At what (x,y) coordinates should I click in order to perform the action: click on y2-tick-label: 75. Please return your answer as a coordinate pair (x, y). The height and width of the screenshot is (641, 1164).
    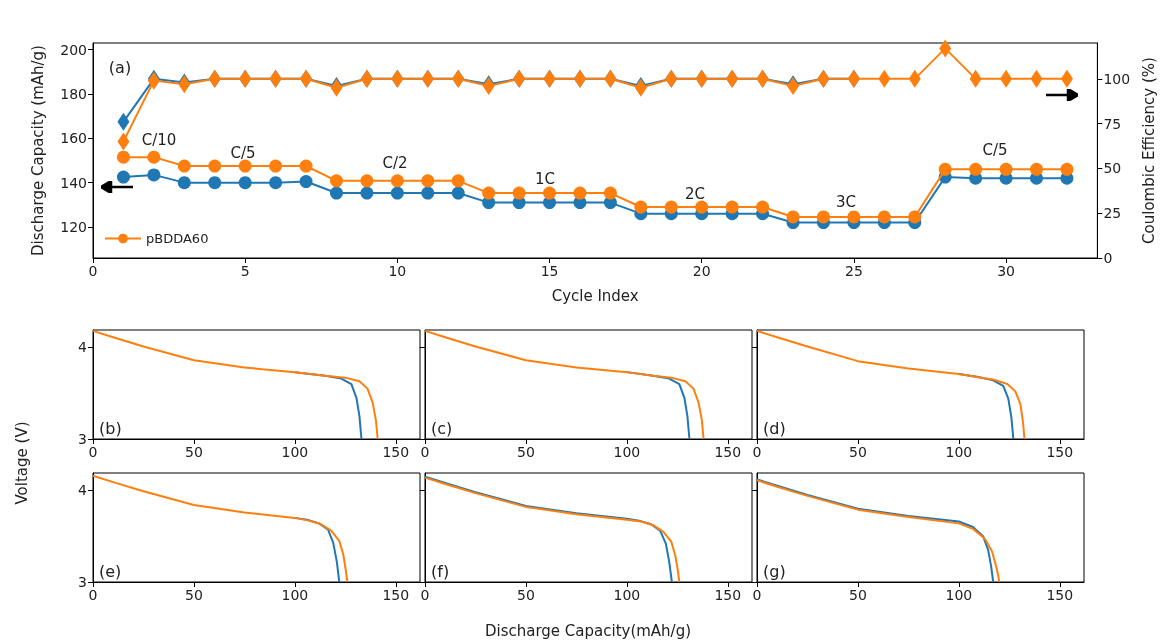
    Looking at the image, I should click on (1112, 123).